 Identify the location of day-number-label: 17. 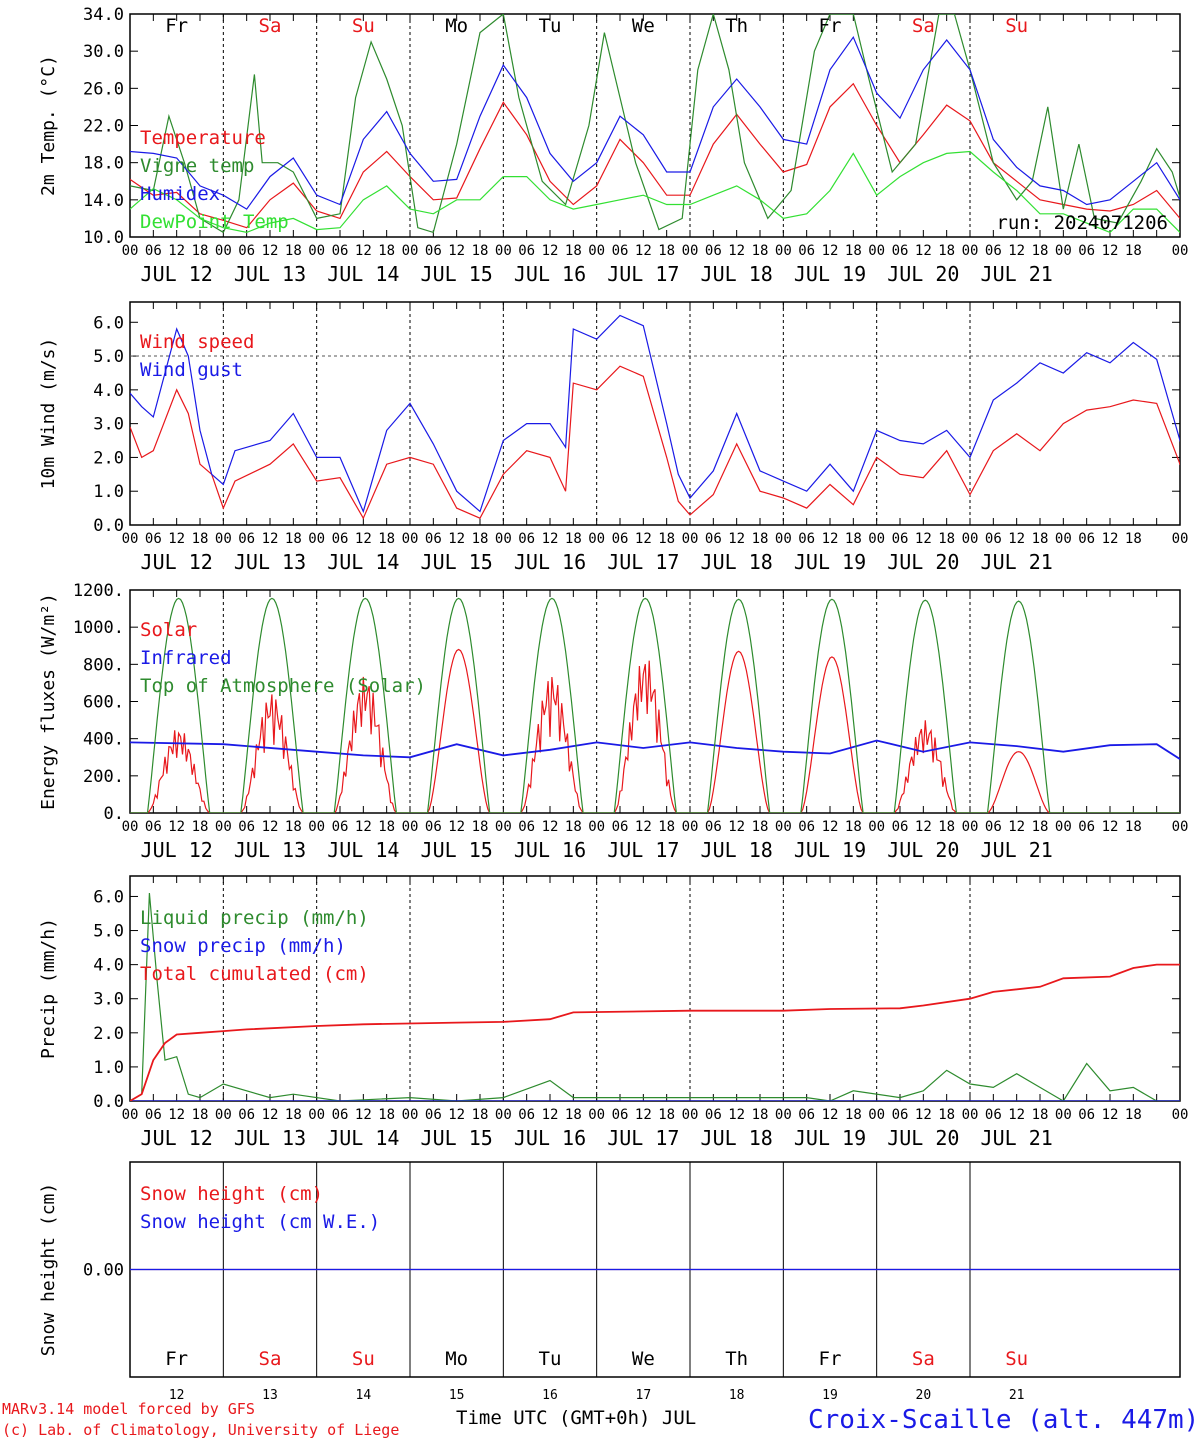
(644, 1395).